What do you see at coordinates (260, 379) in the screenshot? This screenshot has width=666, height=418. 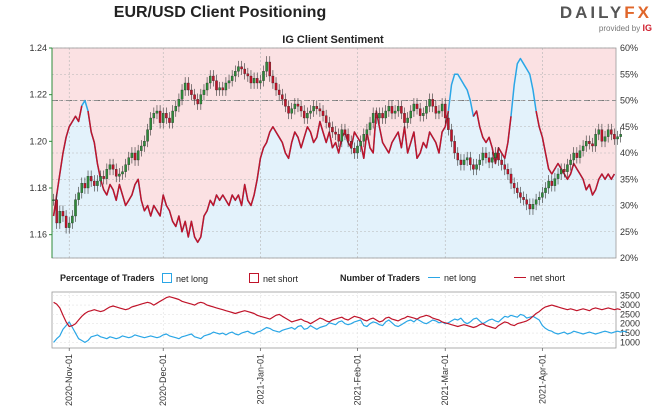 I see `date-tick-label: 2021-Jan-01` at bounding box center [260, 379].